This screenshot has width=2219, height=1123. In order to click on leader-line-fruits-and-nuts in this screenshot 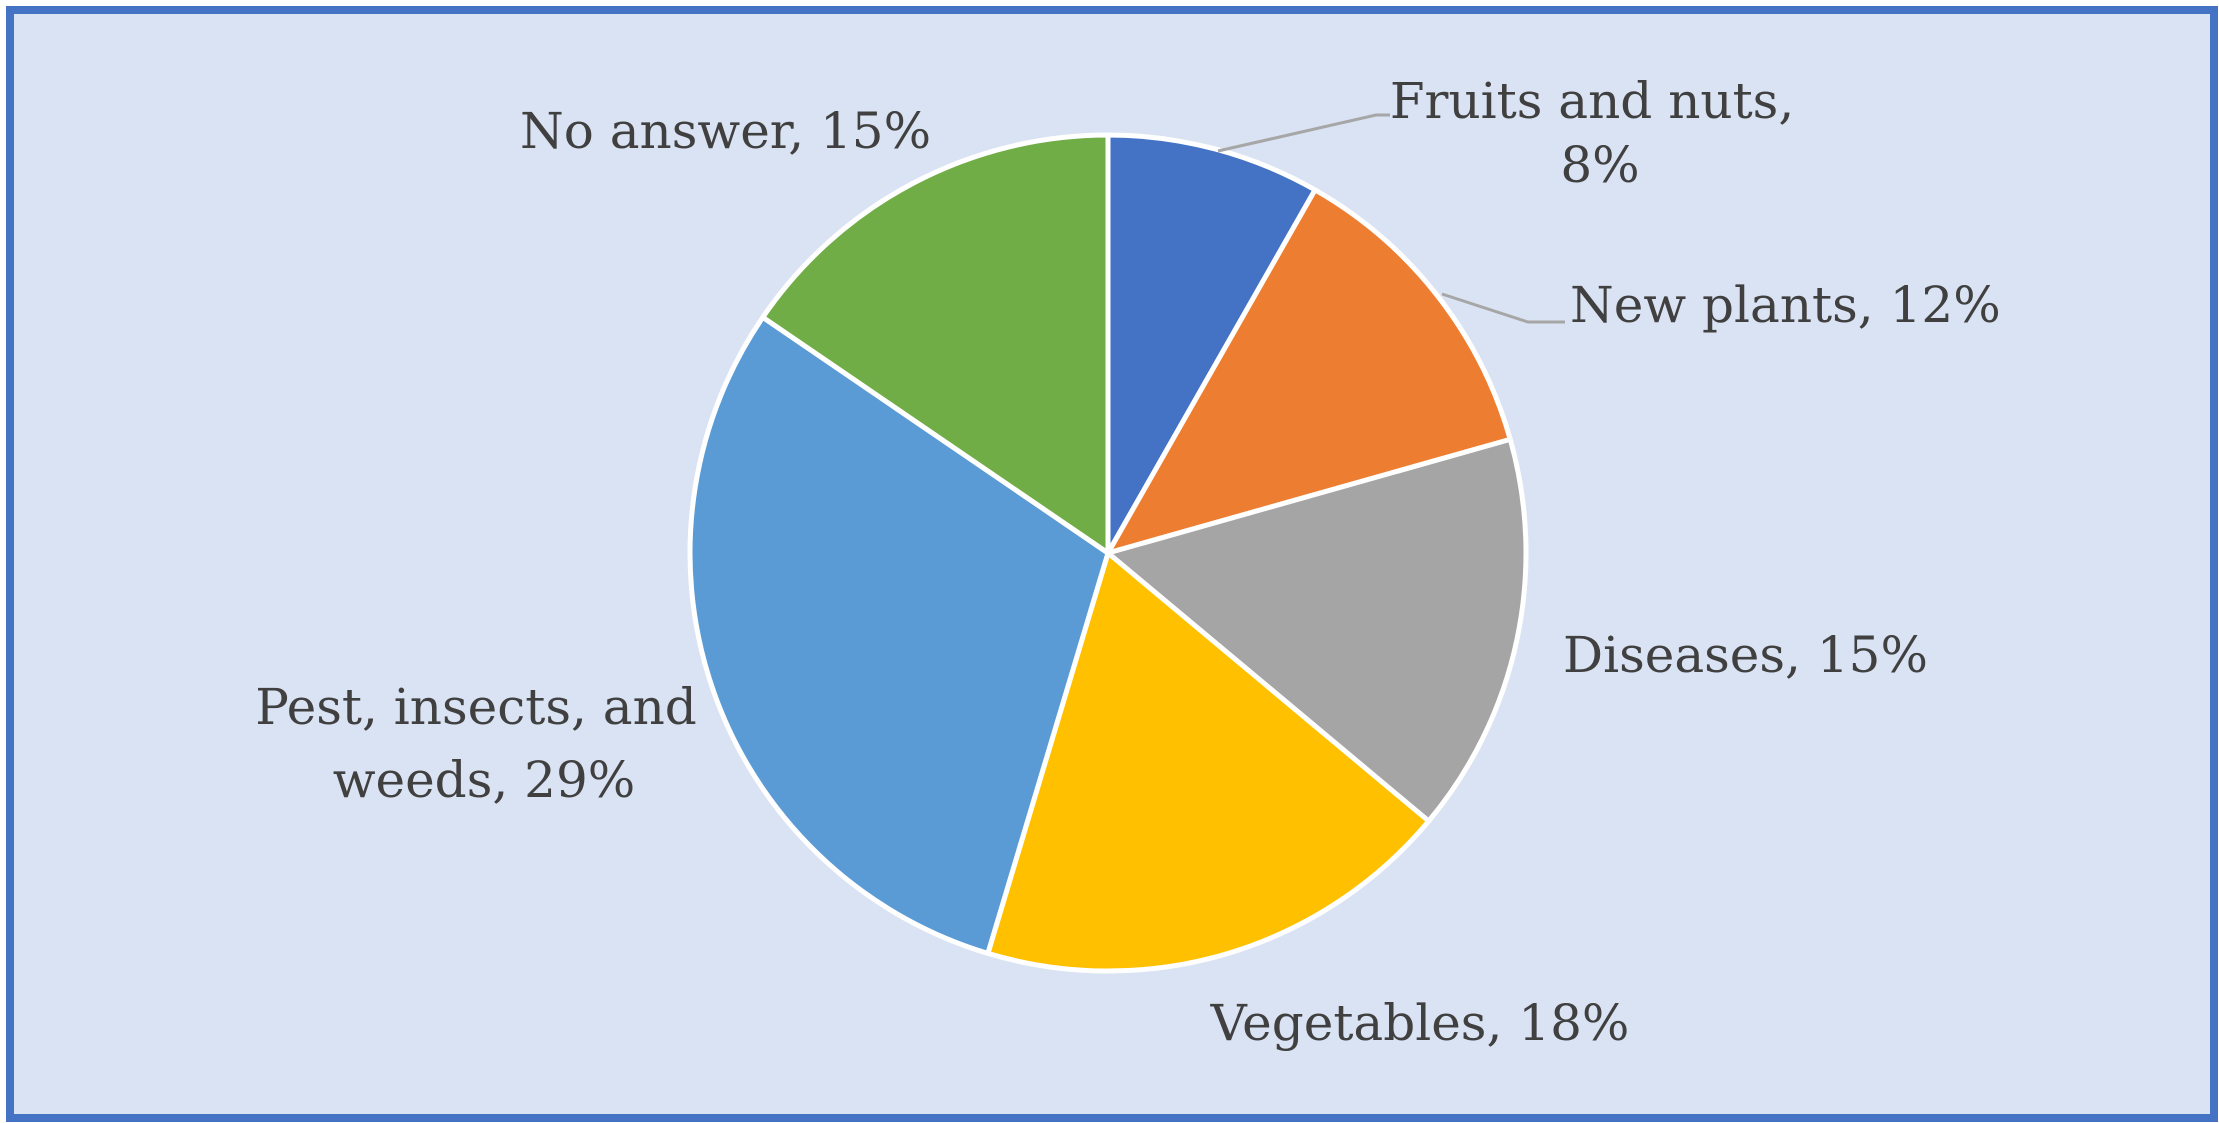, I will do `click(1303, 133)`.